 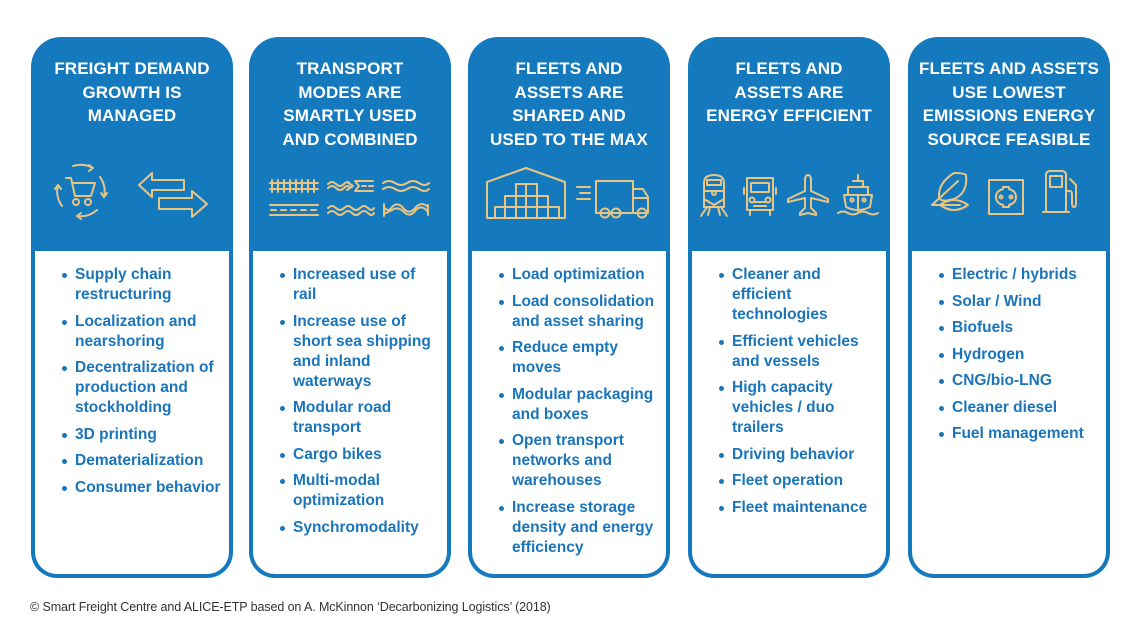 I want to click on bidirectional-arrows-icon, so click(x=173, y=195).